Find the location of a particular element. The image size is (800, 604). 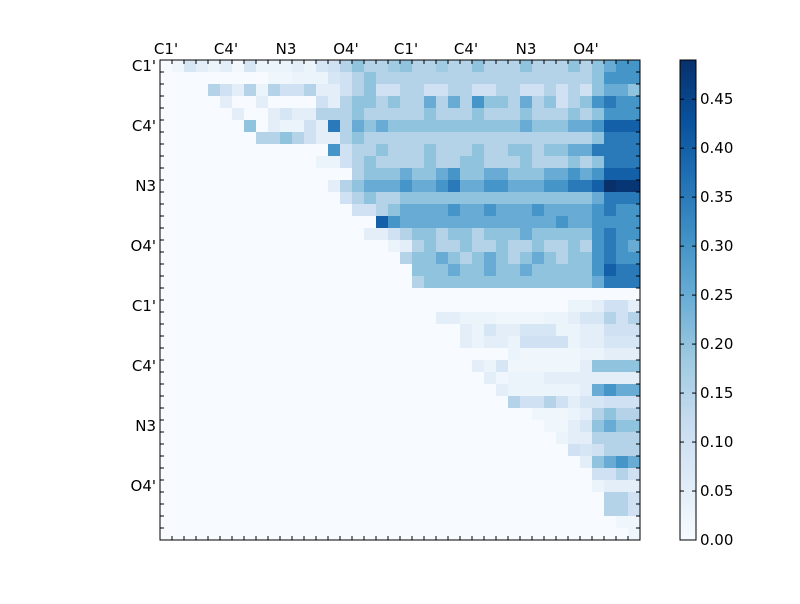

y-tick-label: O4' is located at coordinates (143, 246).